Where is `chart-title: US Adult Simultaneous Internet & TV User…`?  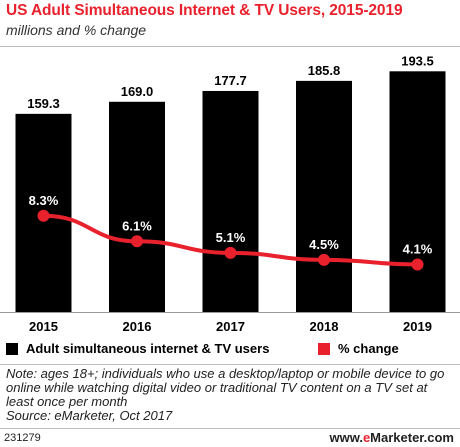
chart-title: US Adult Simultaneous Internet & TV User… is located at coordinates (204, 10).